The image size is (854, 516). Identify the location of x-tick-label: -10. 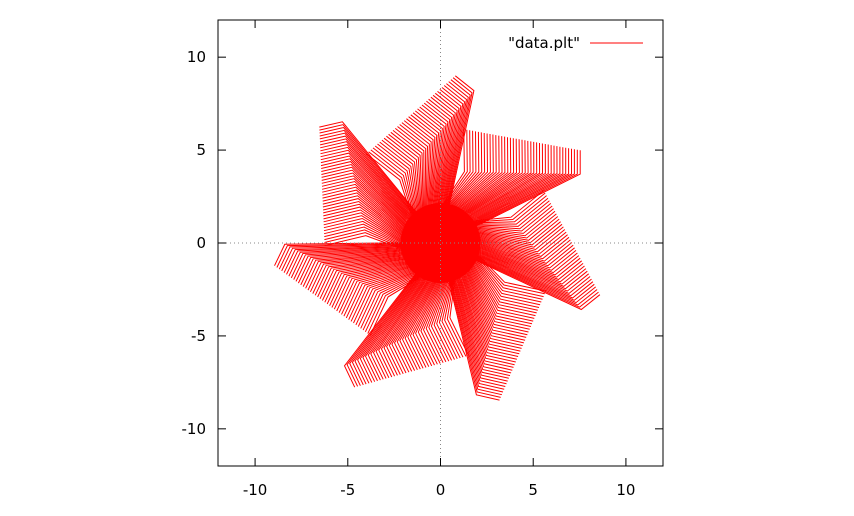
(255, 490).